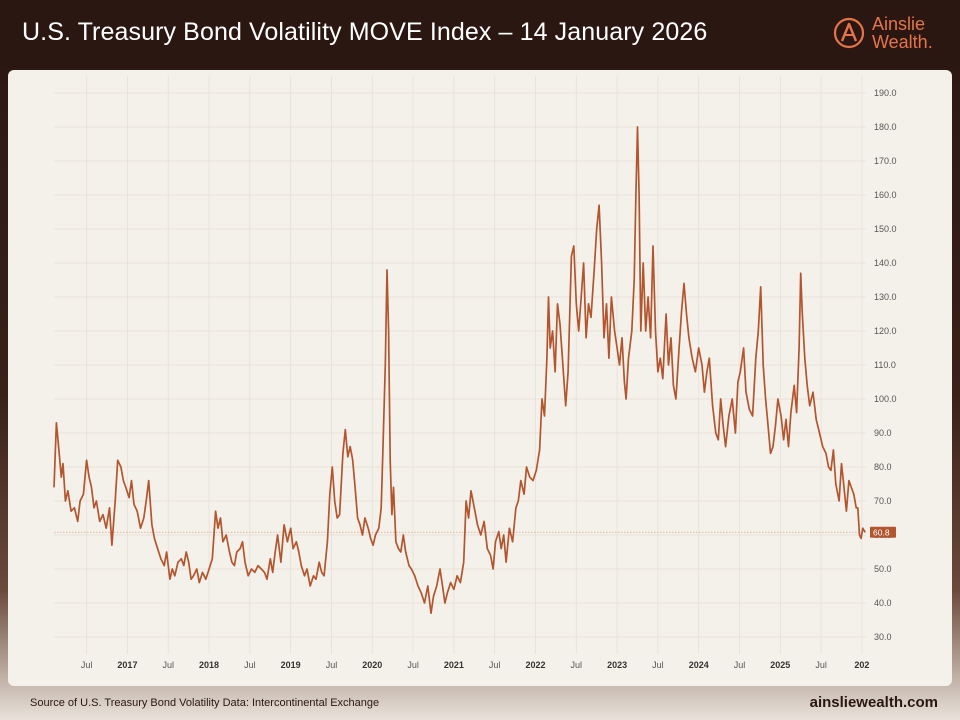 Image resolution: width=960 pixels, height=720 pixels. I want to click on y-tick-label: 30.0, so click(883, 637).